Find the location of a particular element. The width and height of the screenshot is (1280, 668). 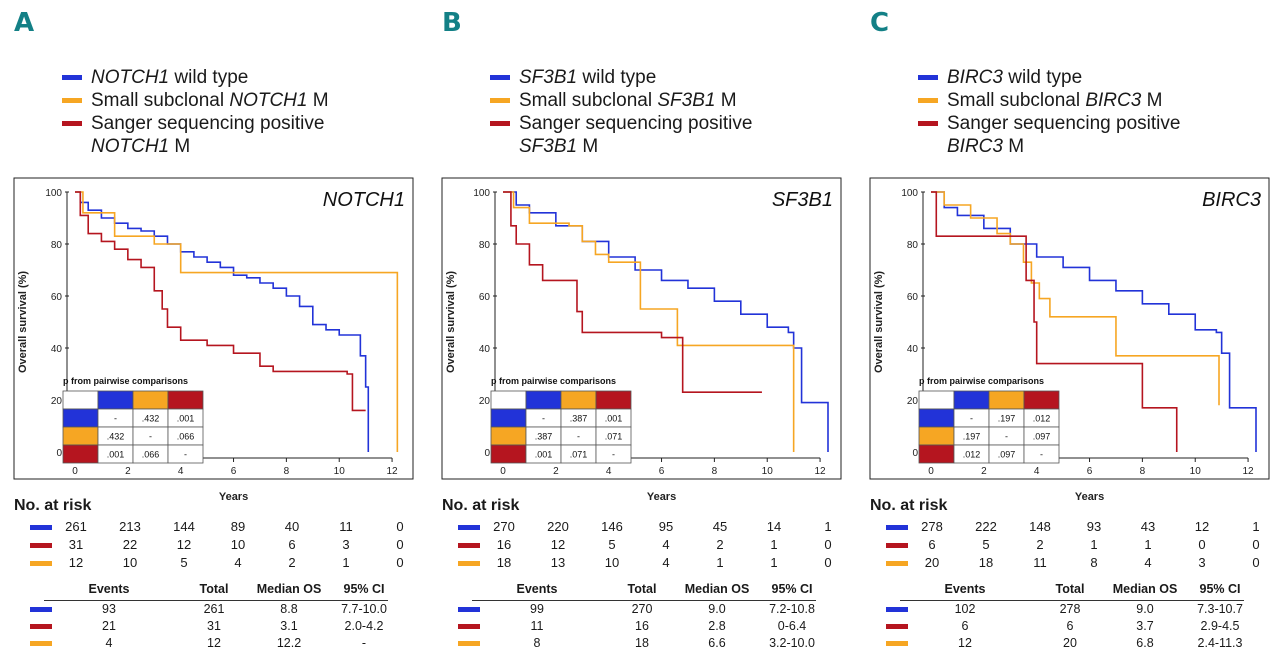

risk-value: 4 is located at coordinates (1148, 562).